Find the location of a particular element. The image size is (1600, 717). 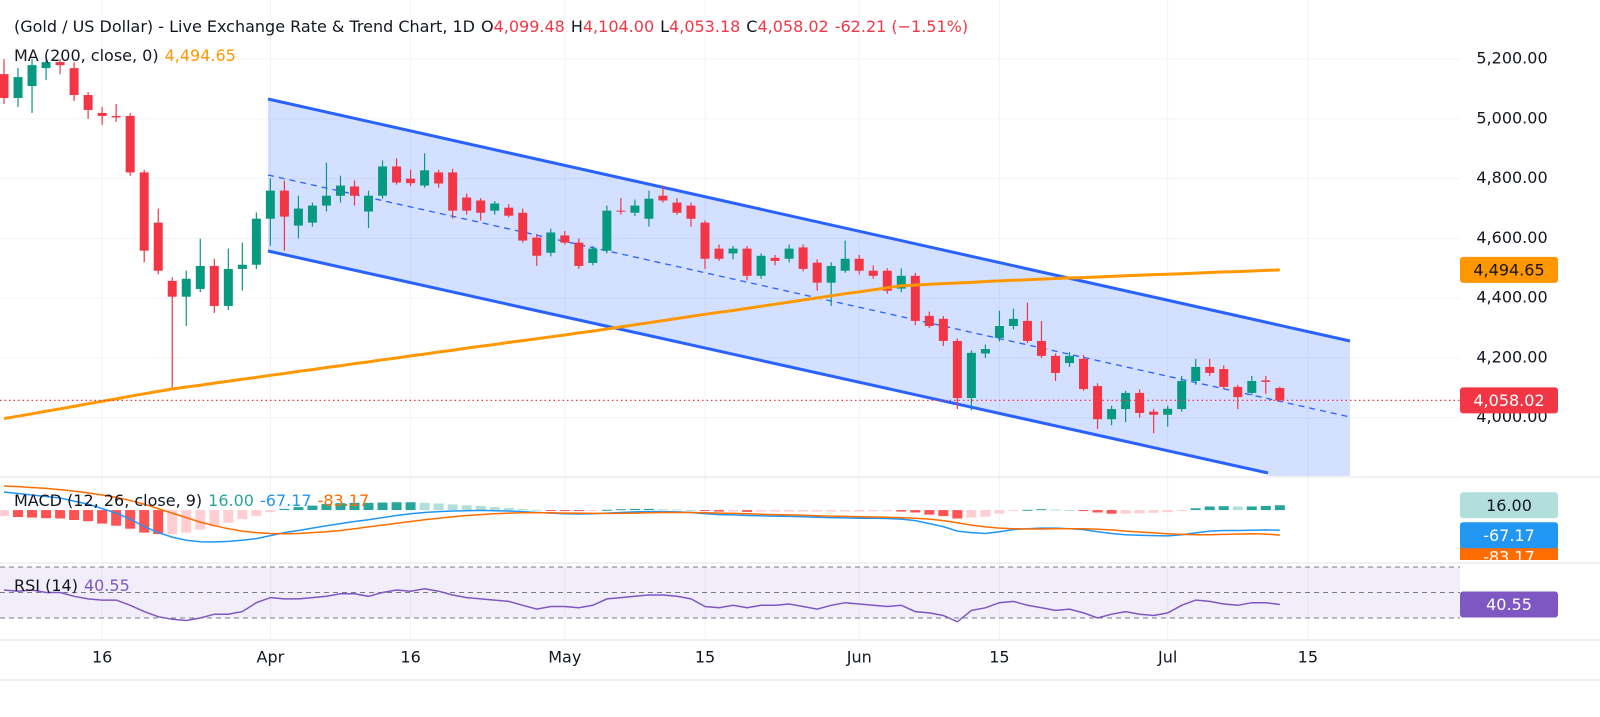

y-tick-label: 4,800.00 is located at coordinates (1511, 177).